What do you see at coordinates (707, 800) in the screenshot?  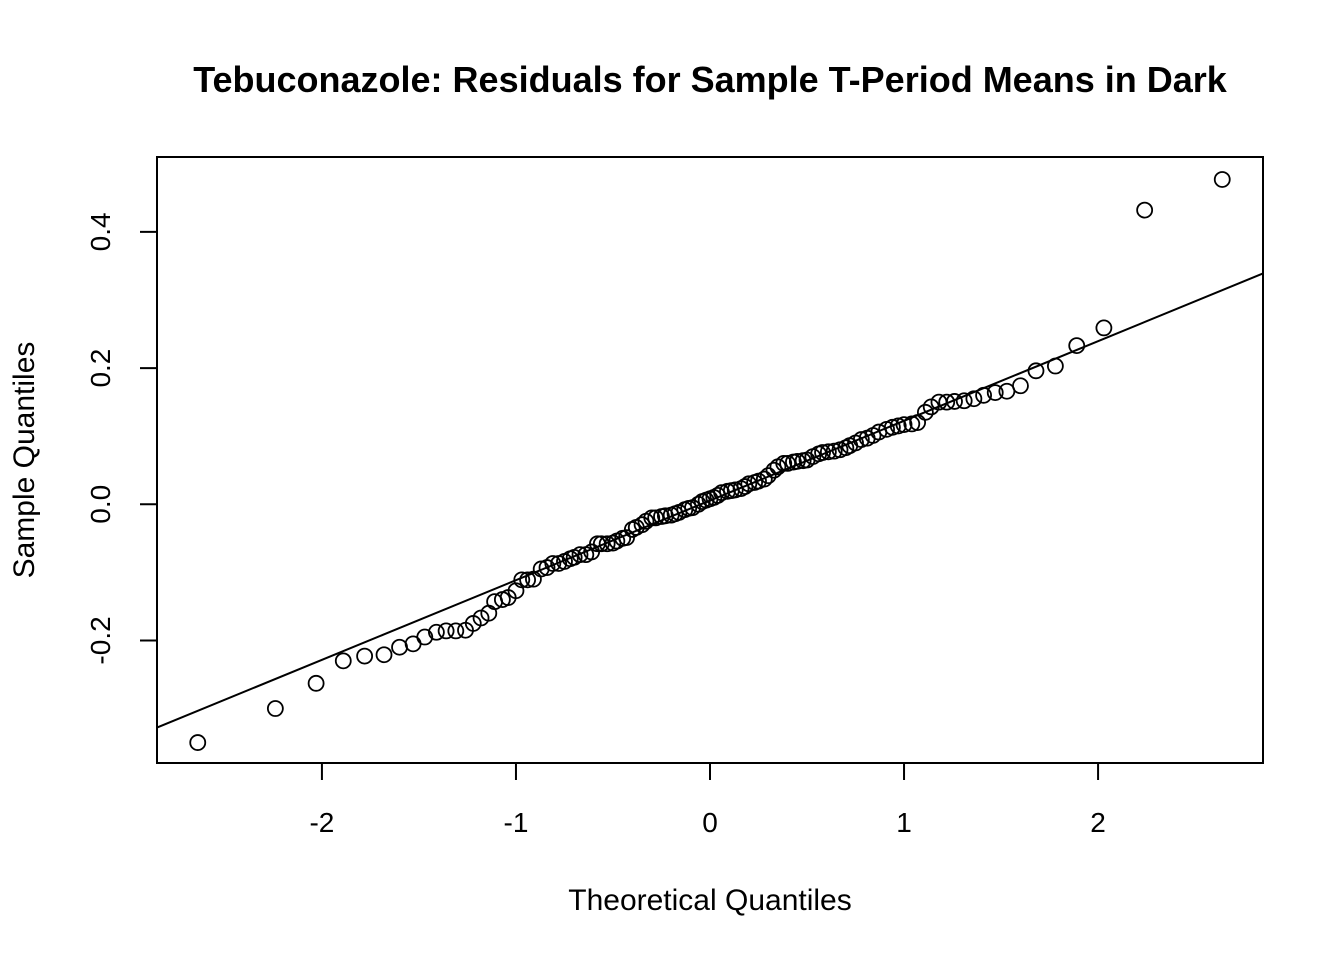 I see `x-axis: -2 -1 0 1 2` at bounding box center [707, 800].